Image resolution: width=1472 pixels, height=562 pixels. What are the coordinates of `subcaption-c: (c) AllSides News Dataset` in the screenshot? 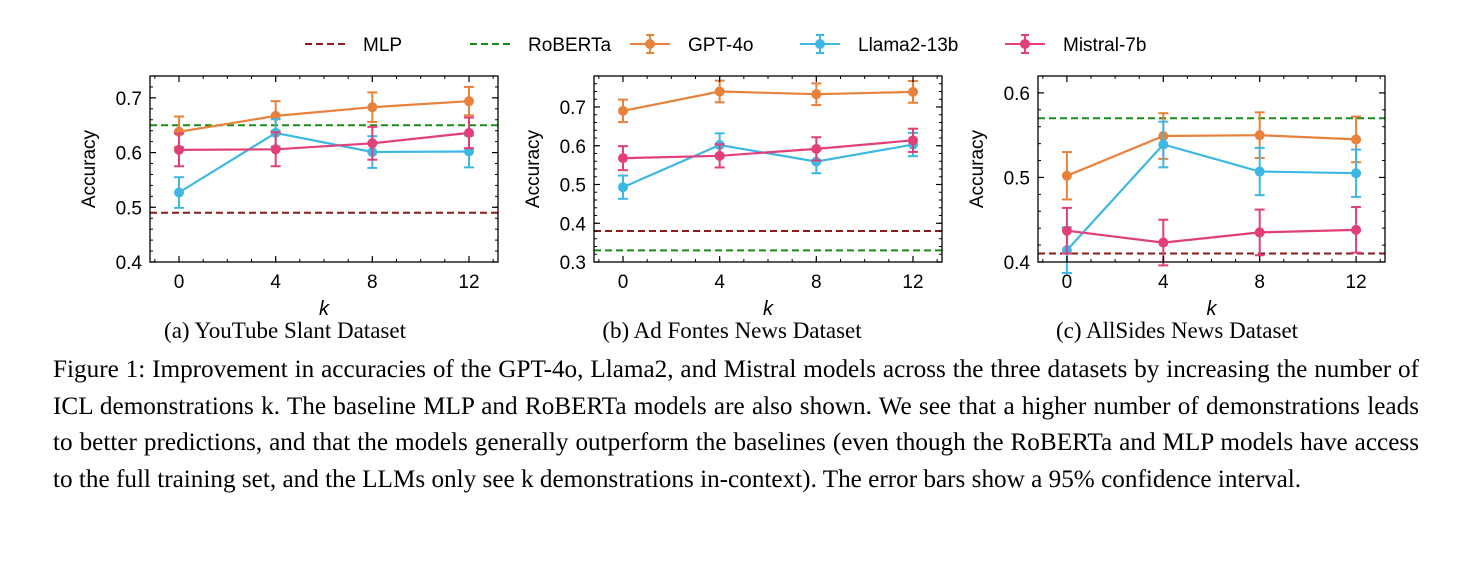 It's located at (1177, 330).